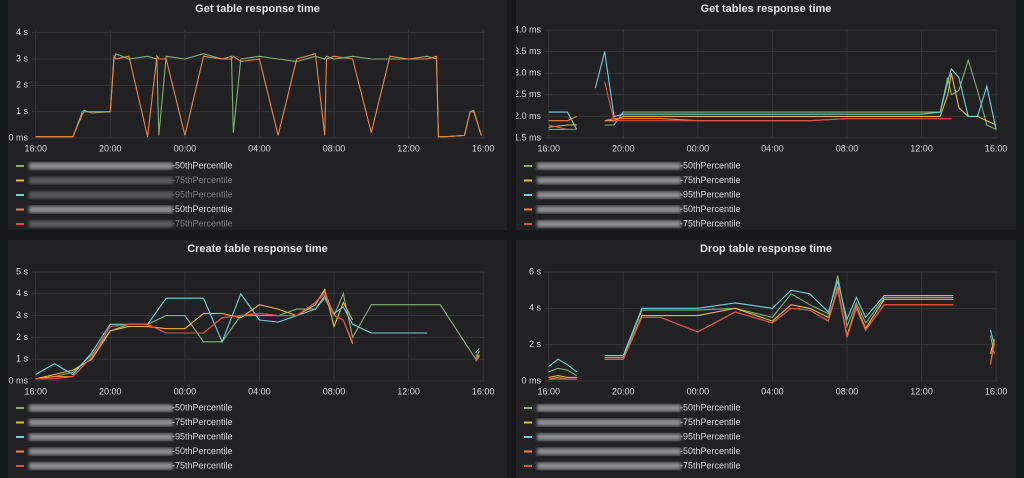 The width and height of the screenshot is (1024, 478). I want to click on panel-title: Get tables response time, so click(766, 9).